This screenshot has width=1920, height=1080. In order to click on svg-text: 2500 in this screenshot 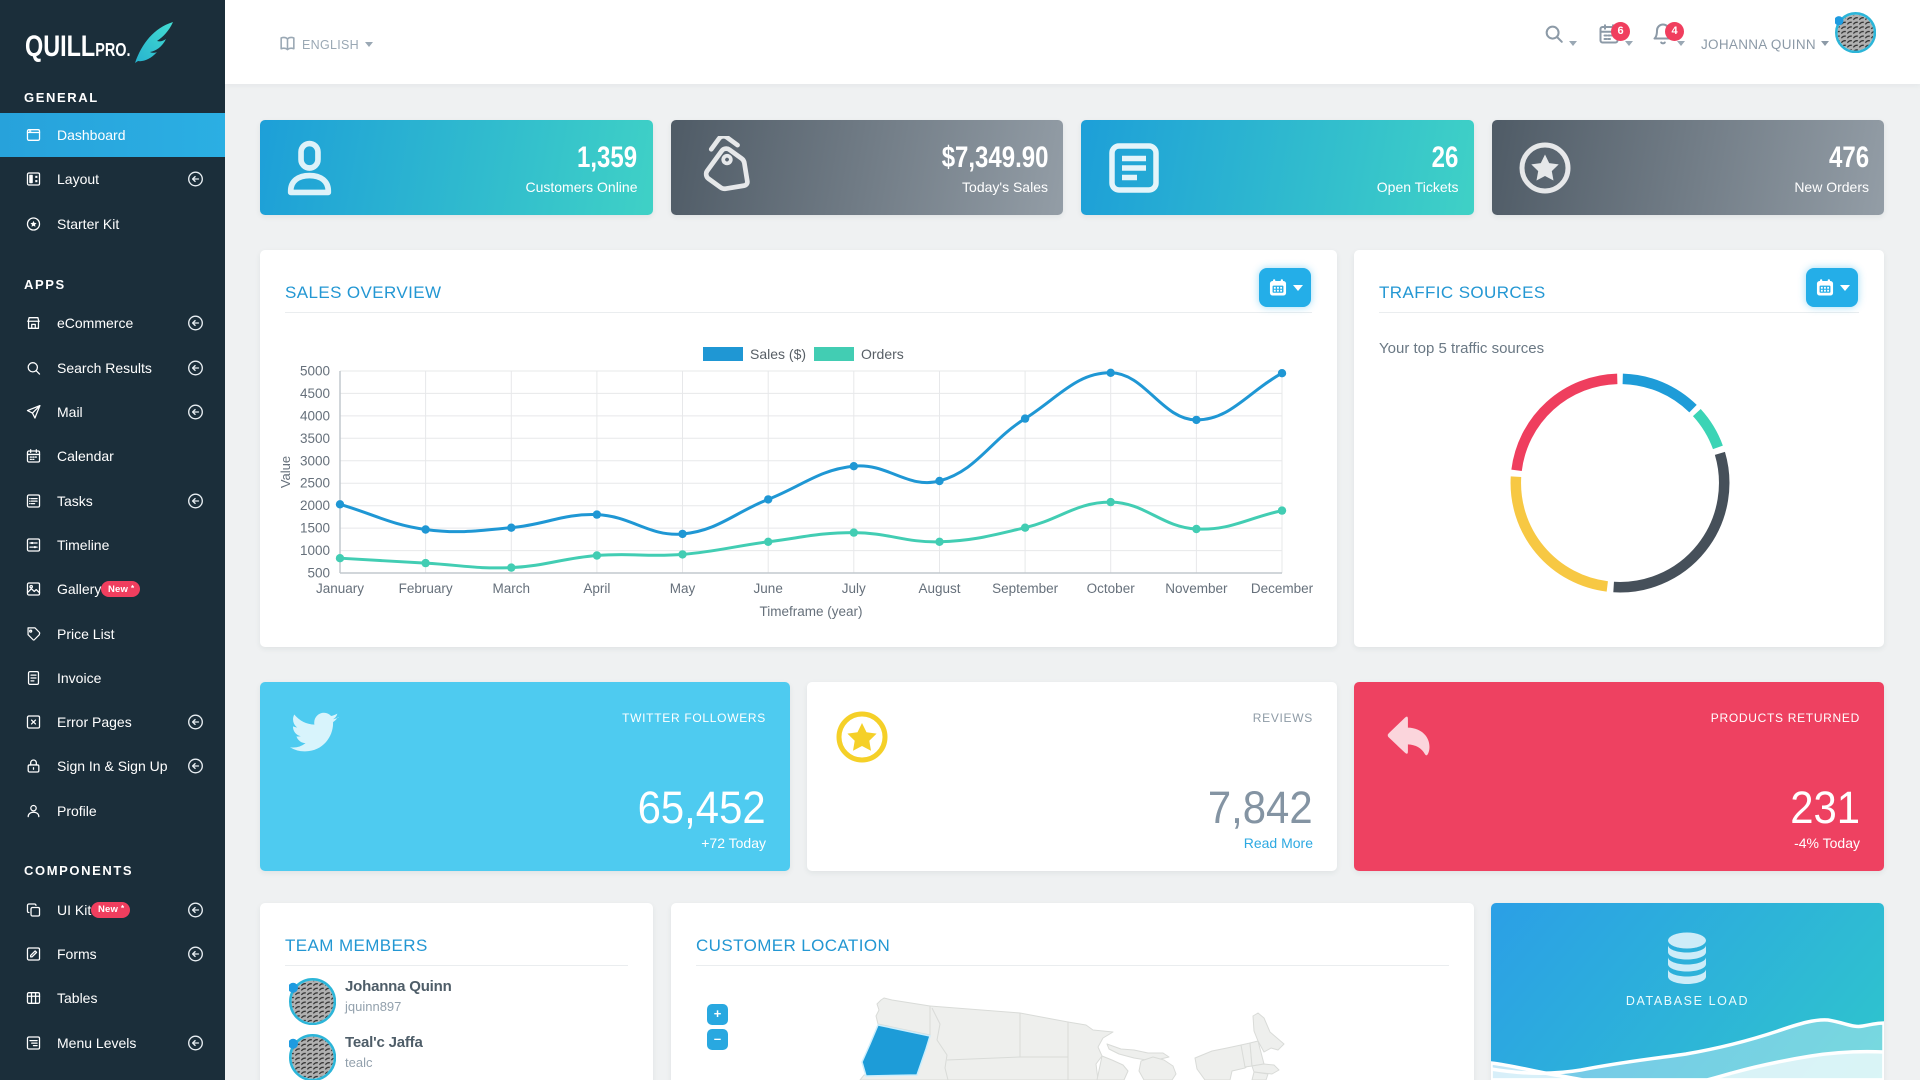, I will do `click(315, 483)`.